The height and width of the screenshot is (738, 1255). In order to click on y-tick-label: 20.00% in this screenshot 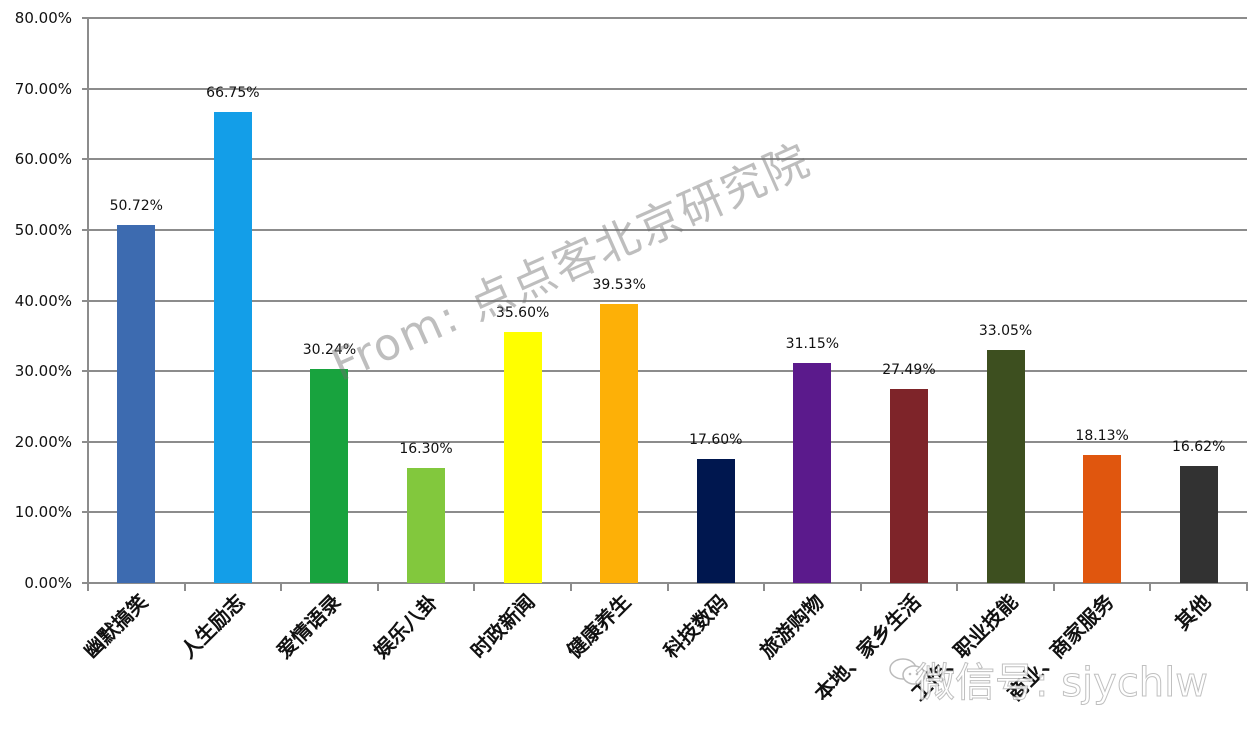, I will do `click(43, 441)`.